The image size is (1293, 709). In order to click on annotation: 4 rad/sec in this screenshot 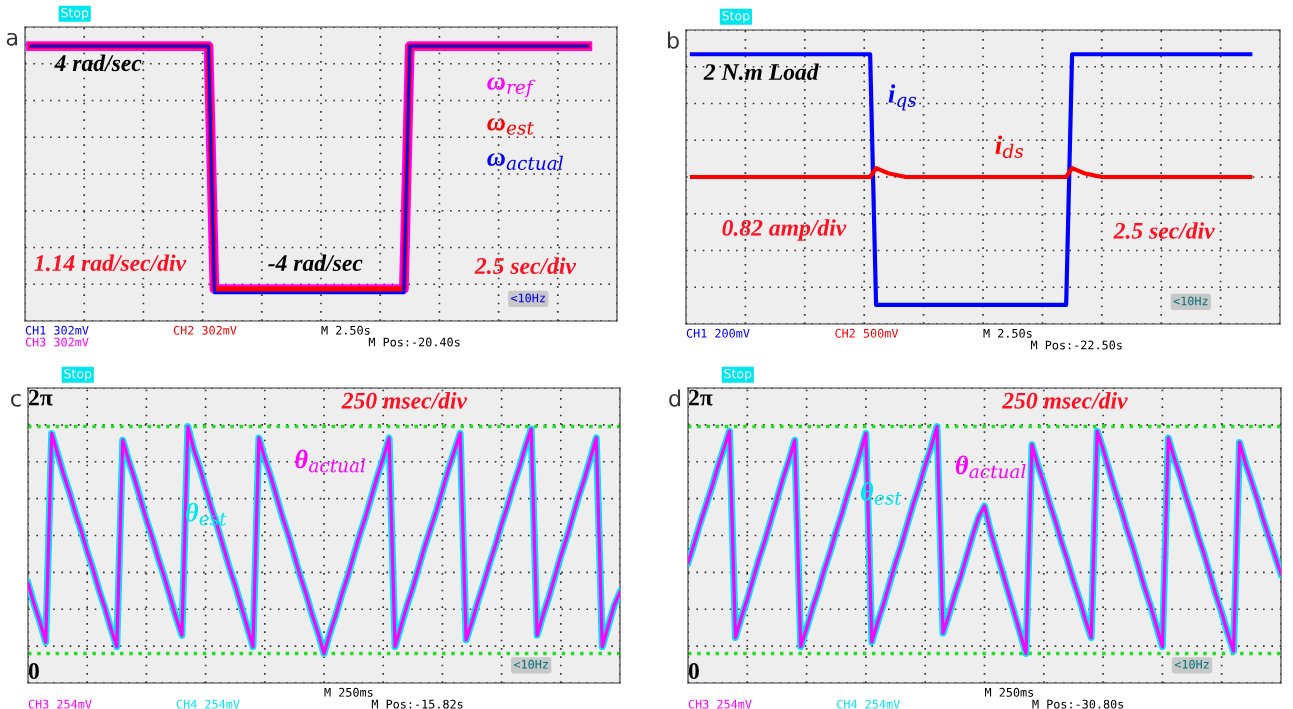, I will do `click(98, 63)`.